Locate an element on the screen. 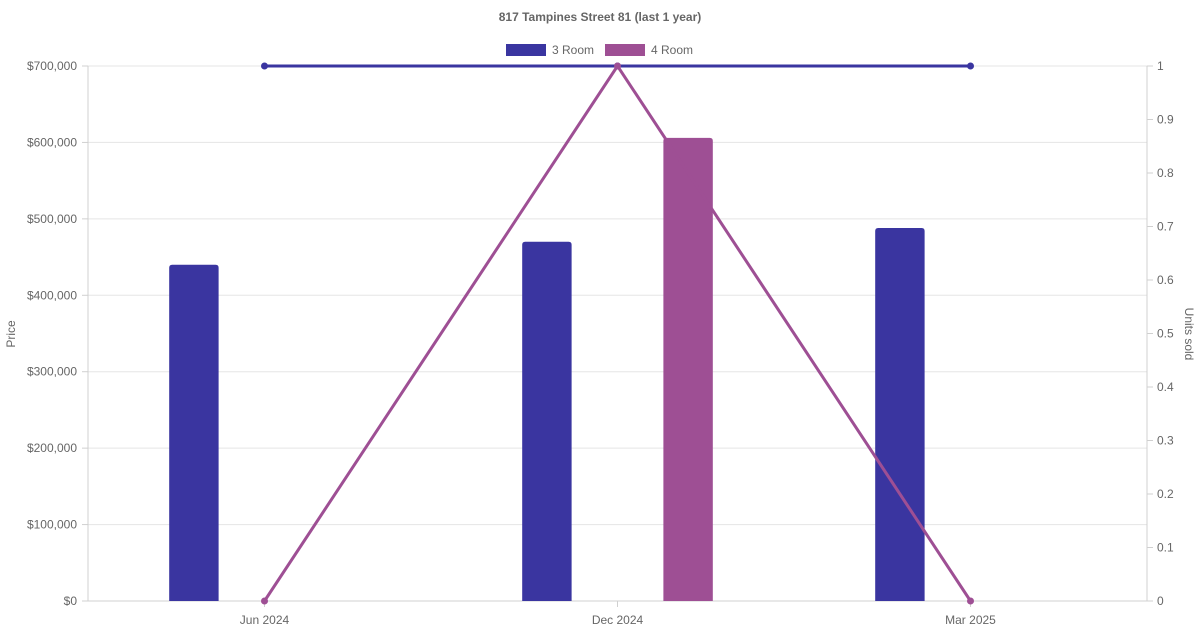 This screenshot has height=630, width=1200. x-tick-label: Mar 2025 is located at coordinates (970, 620).